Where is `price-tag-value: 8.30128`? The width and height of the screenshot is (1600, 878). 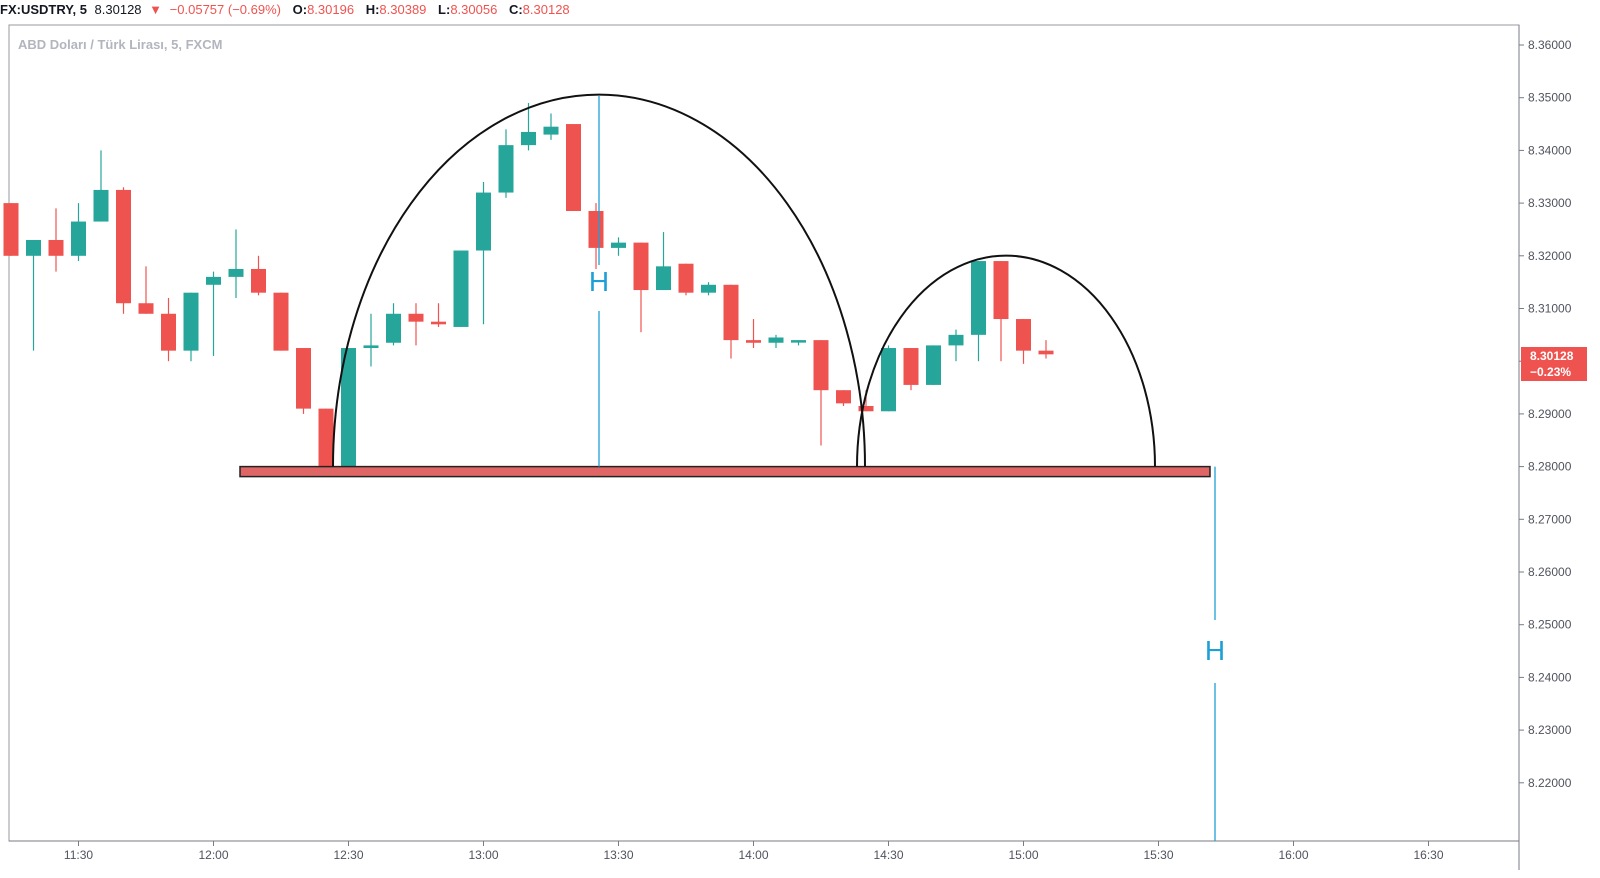
price-tag-value: 8.30128 is located at coordinates (1552, 356).